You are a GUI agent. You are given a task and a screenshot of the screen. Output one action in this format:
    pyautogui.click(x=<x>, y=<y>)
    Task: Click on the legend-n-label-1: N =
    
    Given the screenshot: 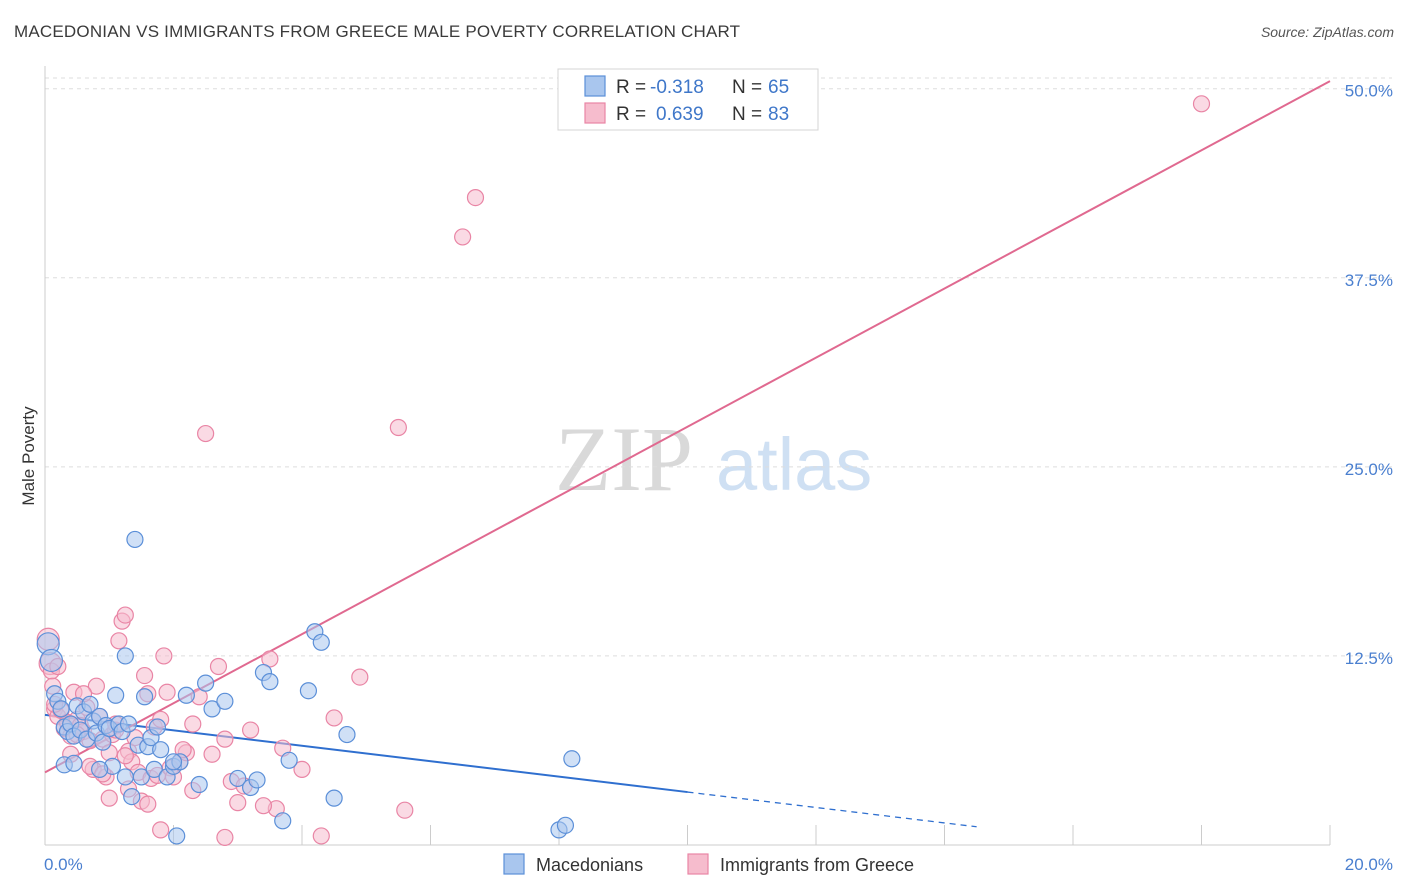 What is the action you would take?
    pyautogui.click(x=747, y=87)
    